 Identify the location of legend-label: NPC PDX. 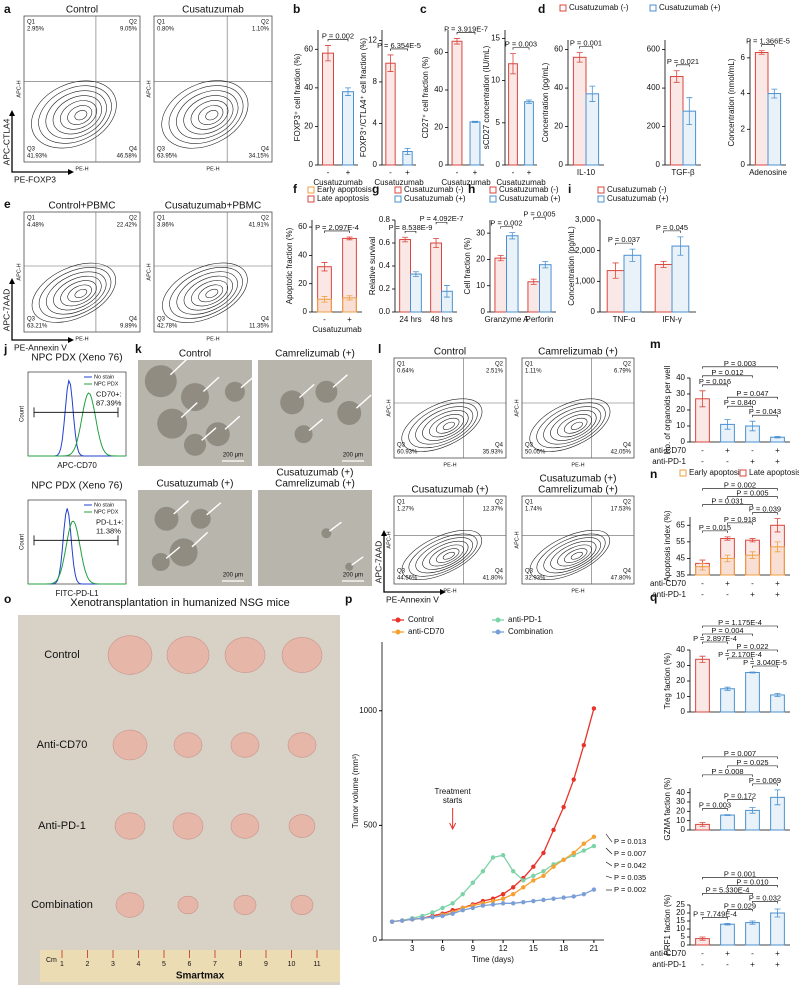
(106, 384).